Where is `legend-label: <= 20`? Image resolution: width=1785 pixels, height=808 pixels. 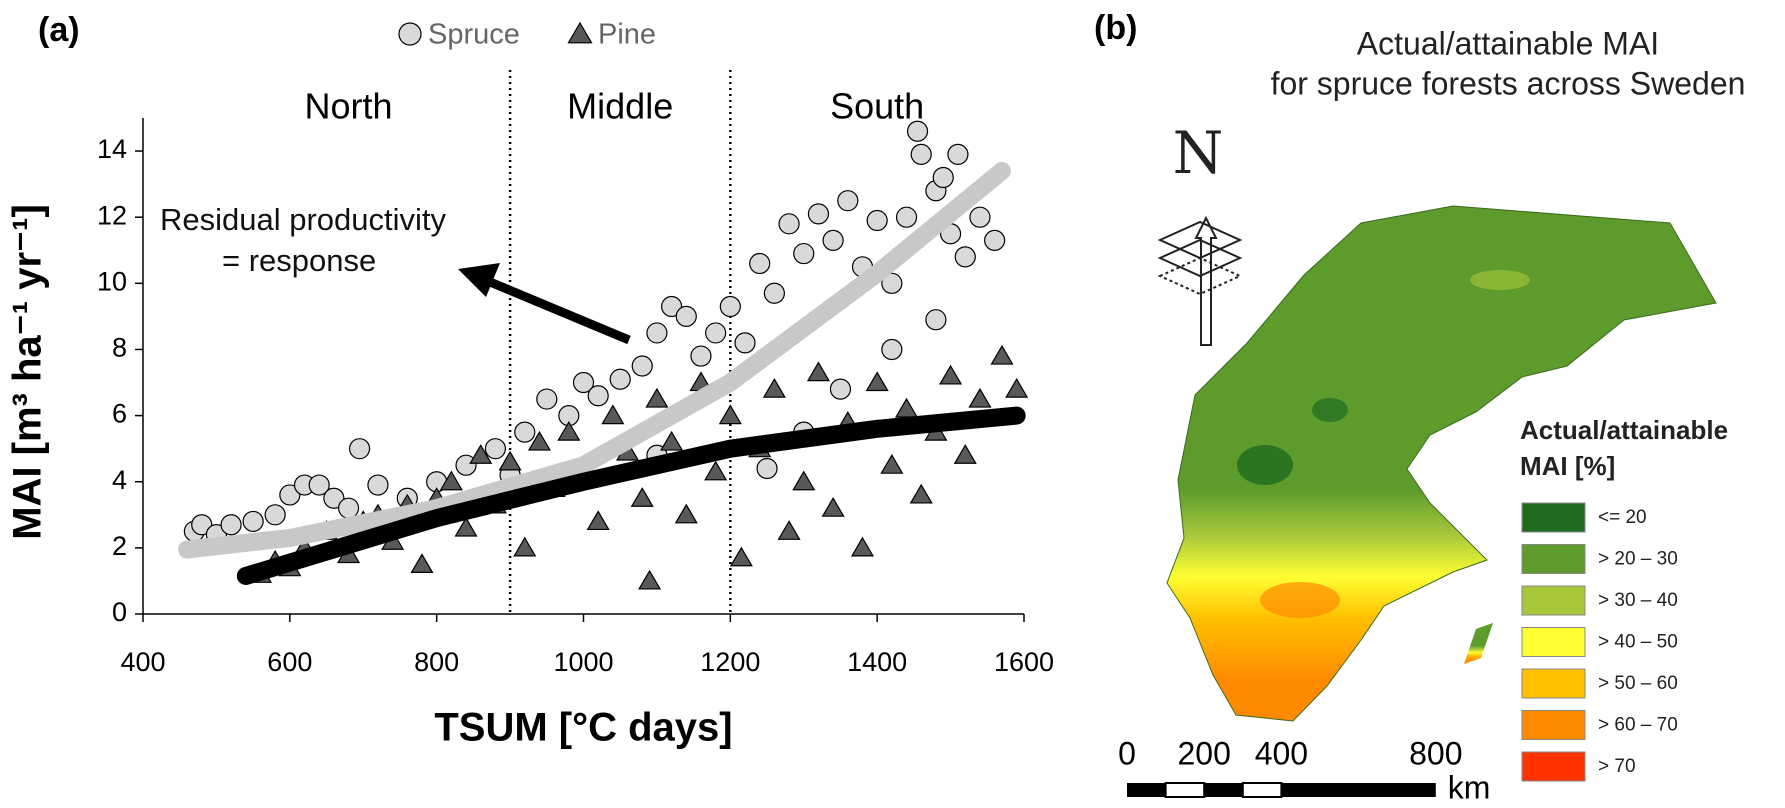
legend-label: <= 20 is located at coordinates (1622, 517).